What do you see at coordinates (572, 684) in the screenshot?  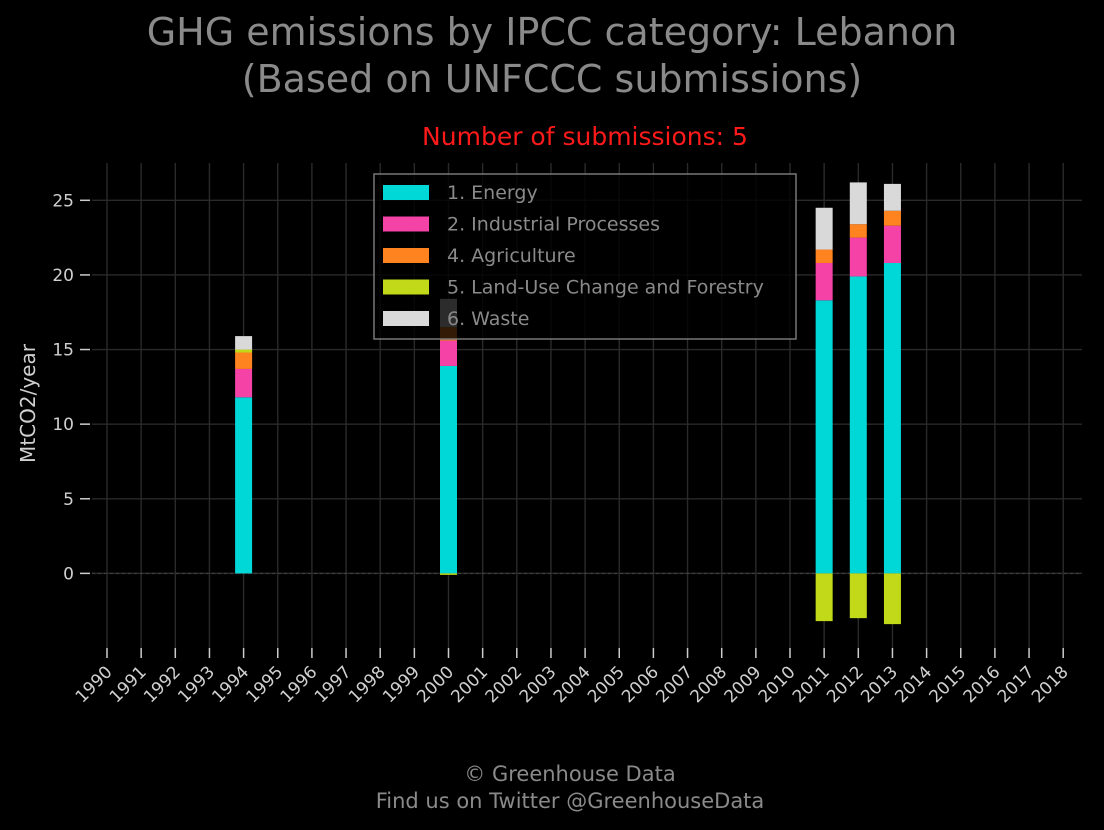 I see `x-tick-label: 2004` at bounding box center [572, 684].